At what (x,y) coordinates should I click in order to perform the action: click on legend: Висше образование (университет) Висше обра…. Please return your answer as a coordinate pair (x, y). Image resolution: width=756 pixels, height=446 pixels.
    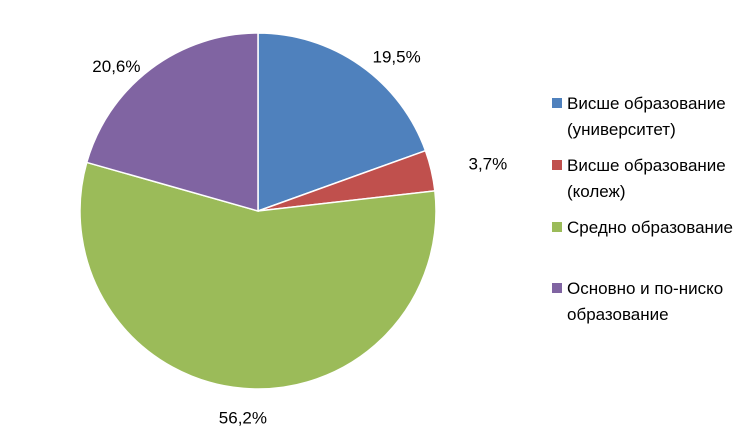
    Looking at the image, I should click on (642, 209).